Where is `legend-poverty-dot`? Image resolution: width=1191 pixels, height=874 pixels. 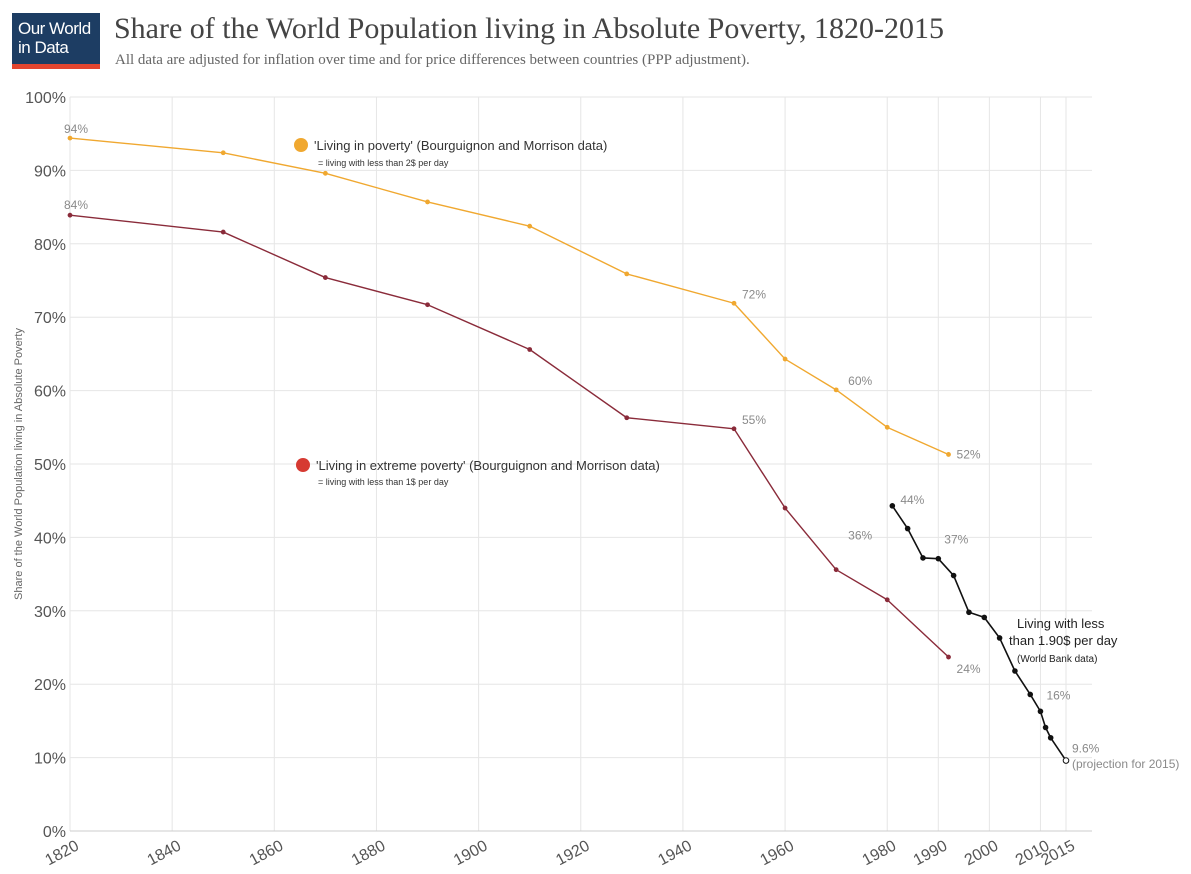
legend-poverty-dot is located at coordinates (301, 145).